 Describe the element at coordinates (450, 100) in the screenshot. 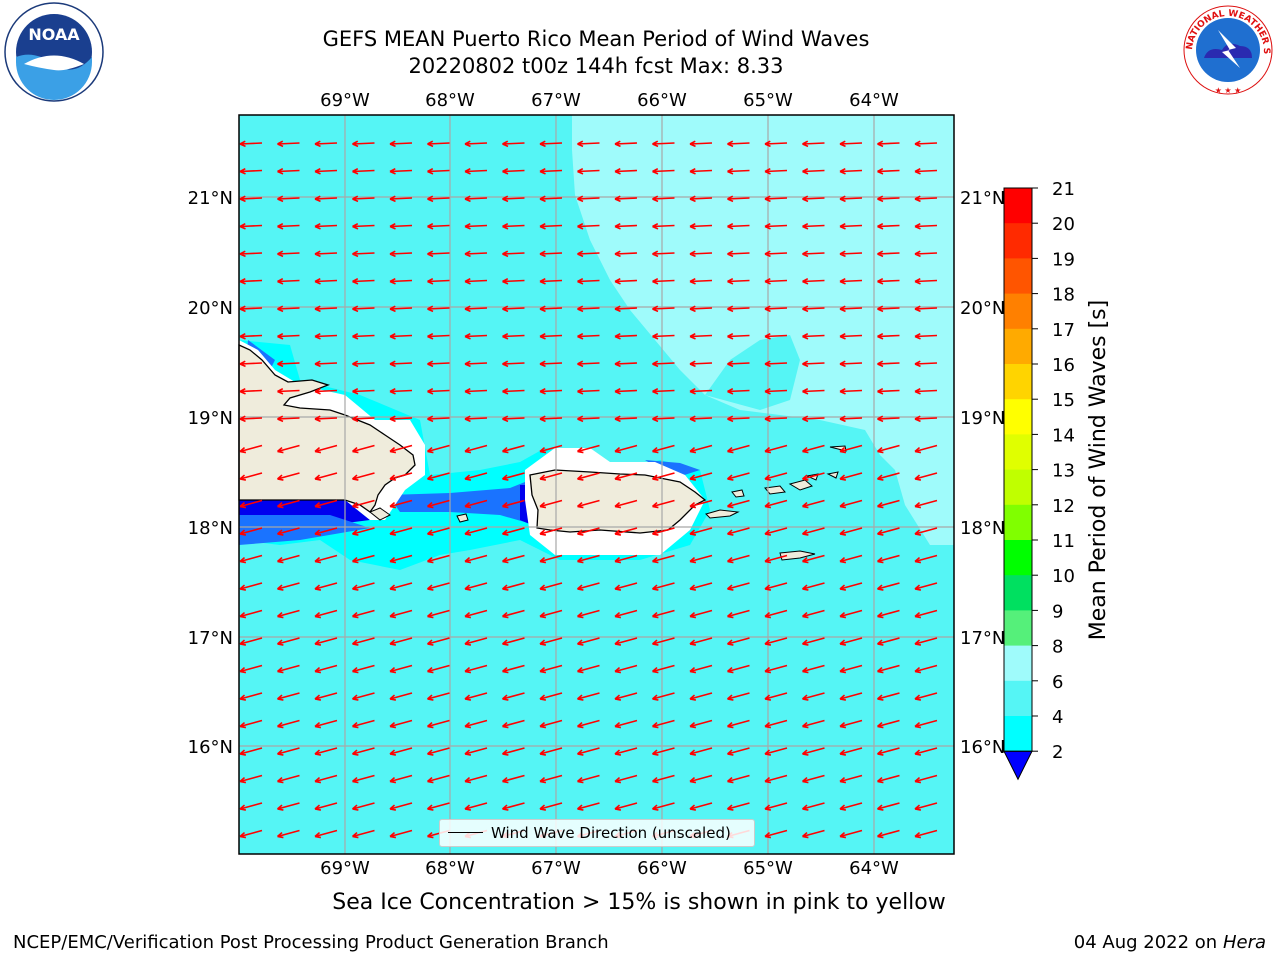

I see `lon-label-top-2: 68°W` at that location.